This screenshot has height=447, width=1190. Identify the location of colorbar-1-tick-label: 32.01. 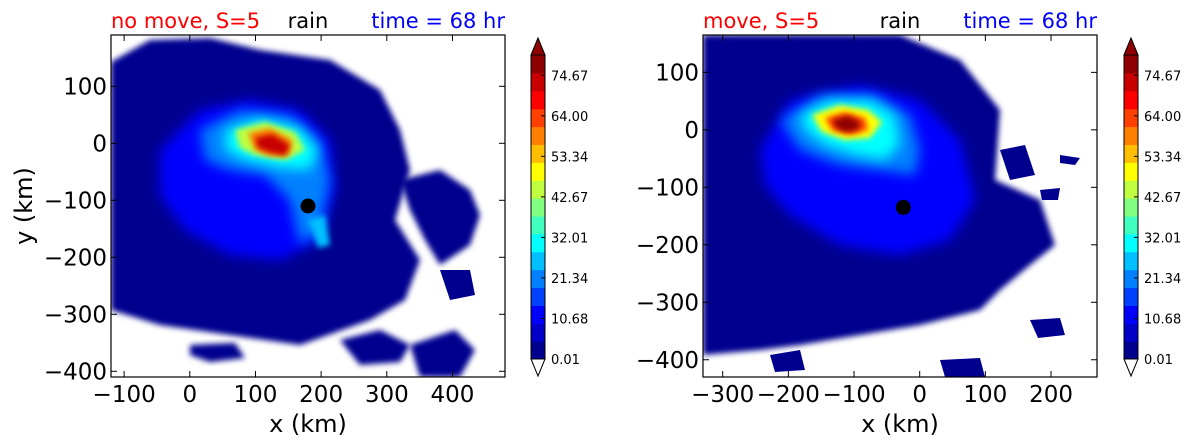
(569, 238).